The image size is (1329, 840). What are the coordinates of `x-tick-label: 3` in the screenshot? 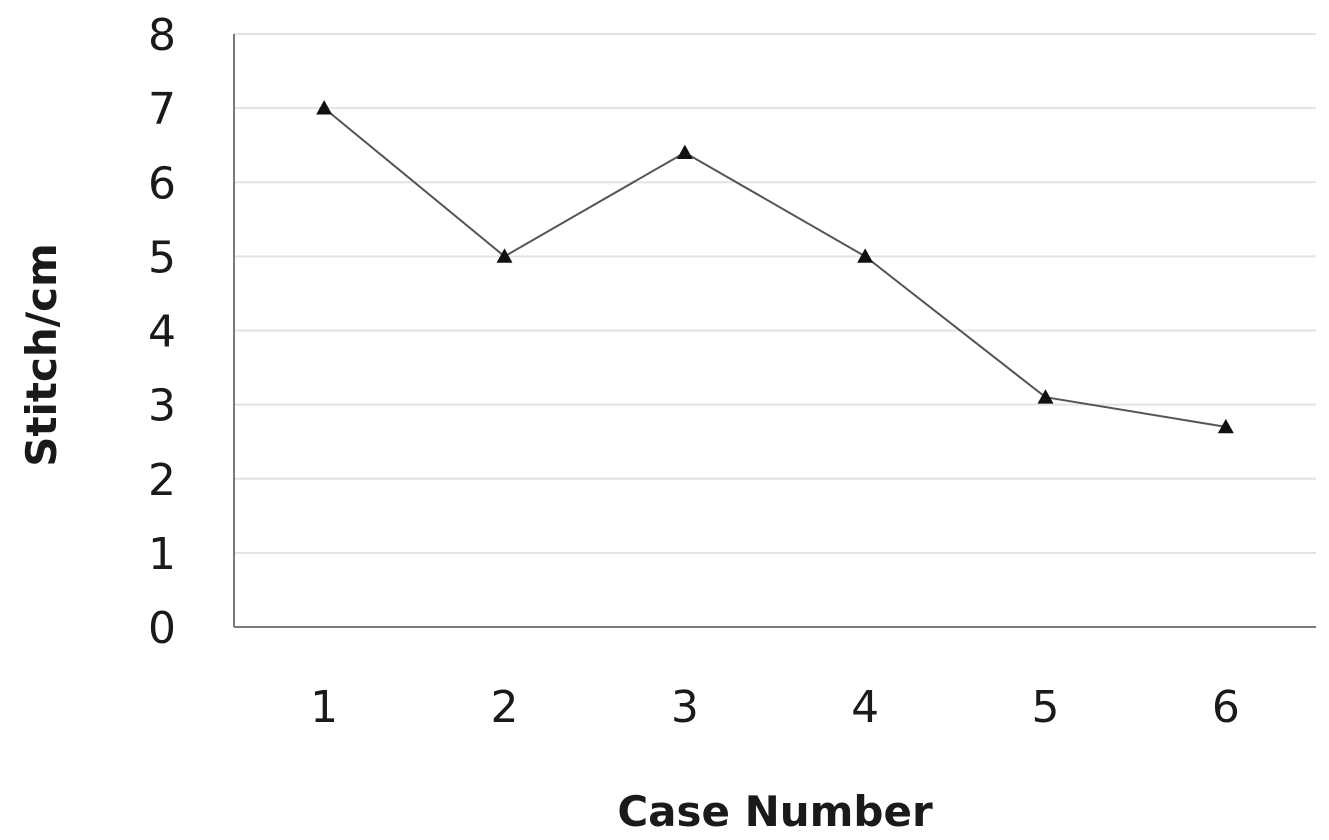 It's located at (685, 707).